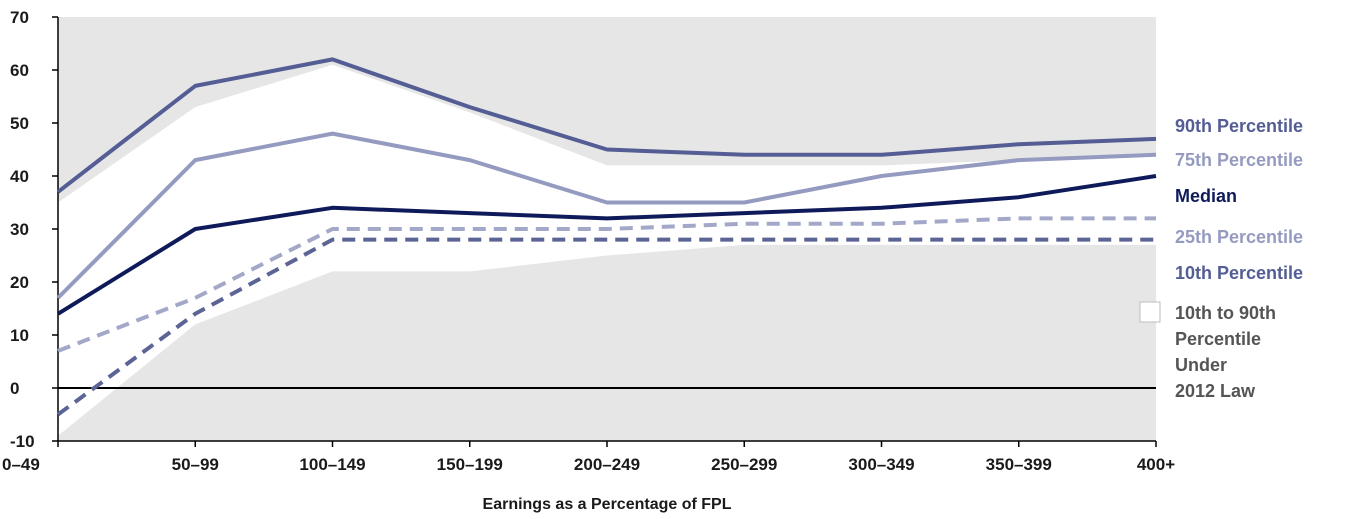 The image size is (1351, 519). What do you see at coordinates (19, 176) in the screenshot?
I see `y-tick-label: 40` at bounding box center [19, 176].